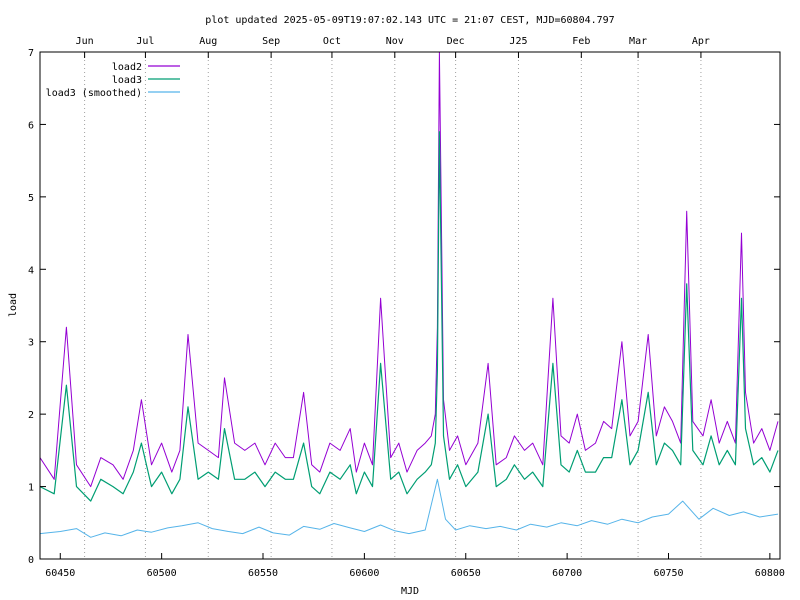 The image size is (800, 600). What do you see at coordinates (31, 125) in the screenshot?
I see `y-tick-label: 6` at bounding box center [31, 125].